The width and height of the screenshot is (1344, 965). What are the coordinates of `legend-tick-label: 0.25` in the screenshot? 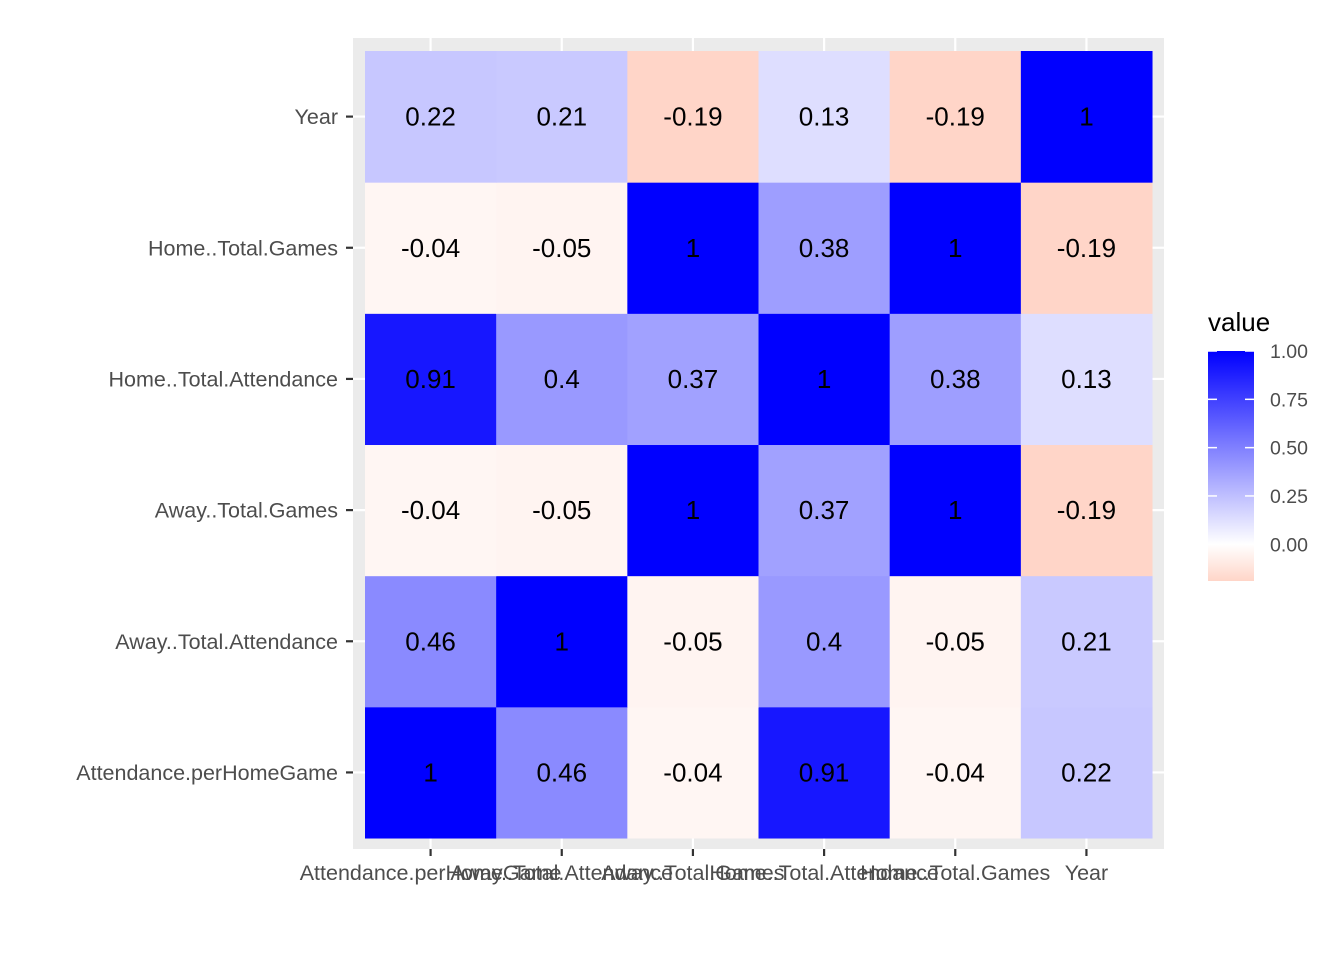 It's located at (1289, 497).